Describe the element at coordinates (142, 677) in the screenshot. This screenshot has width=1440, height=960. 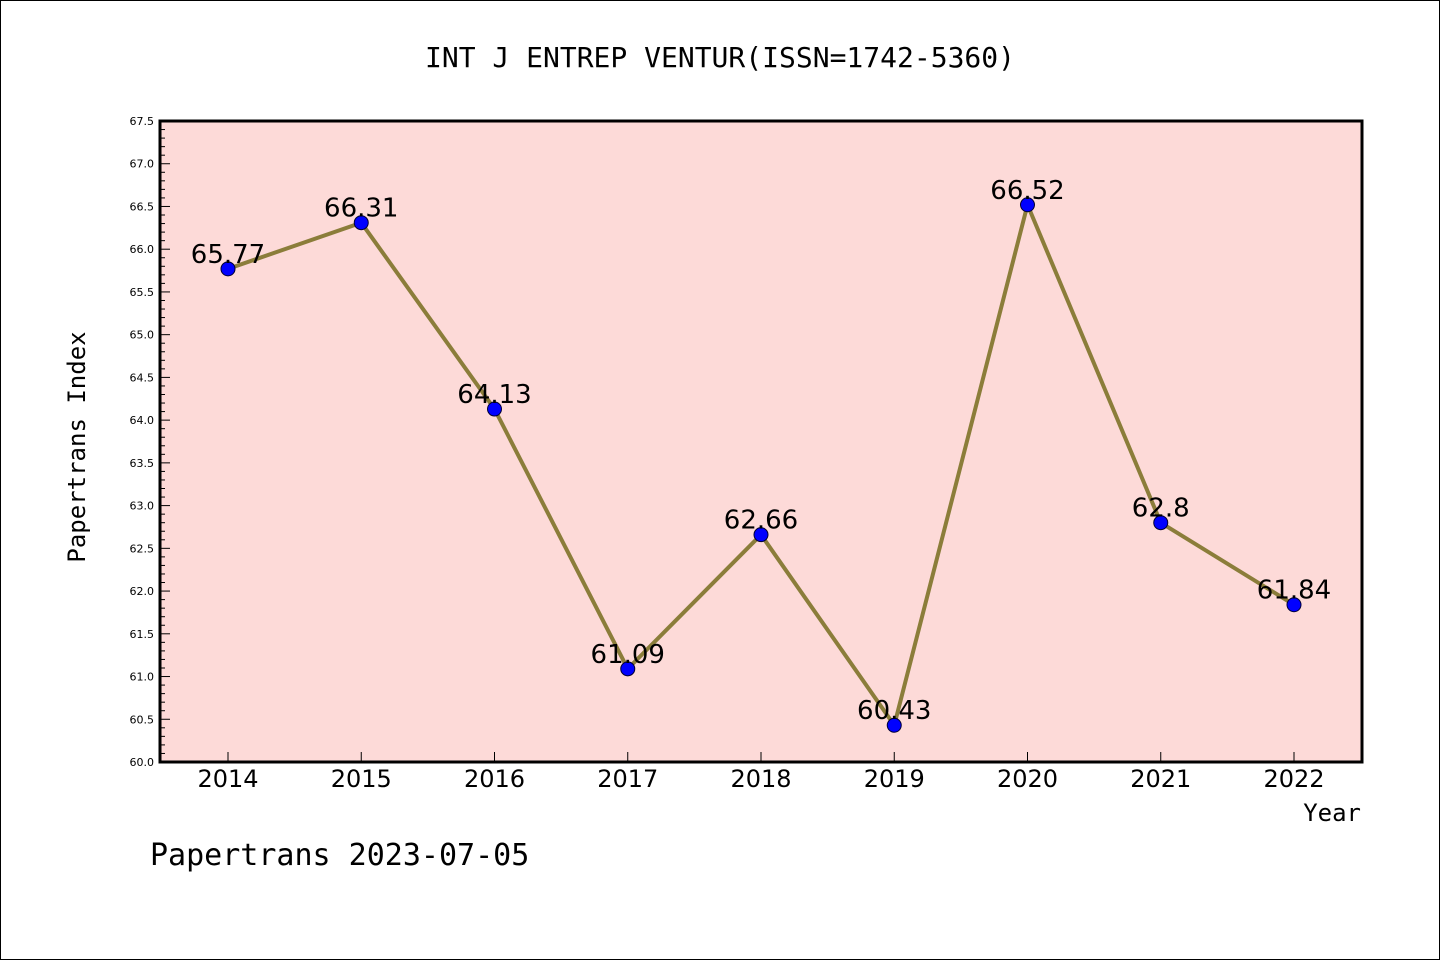
I see `y-tick-label: 61.0` at that location.